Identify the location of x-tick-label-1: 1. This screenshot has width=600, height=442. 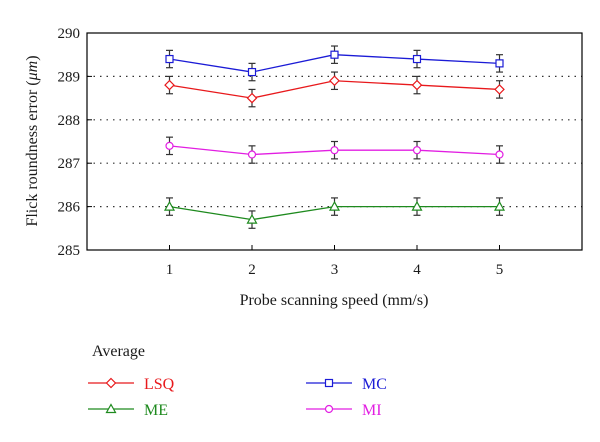
(170, 270).